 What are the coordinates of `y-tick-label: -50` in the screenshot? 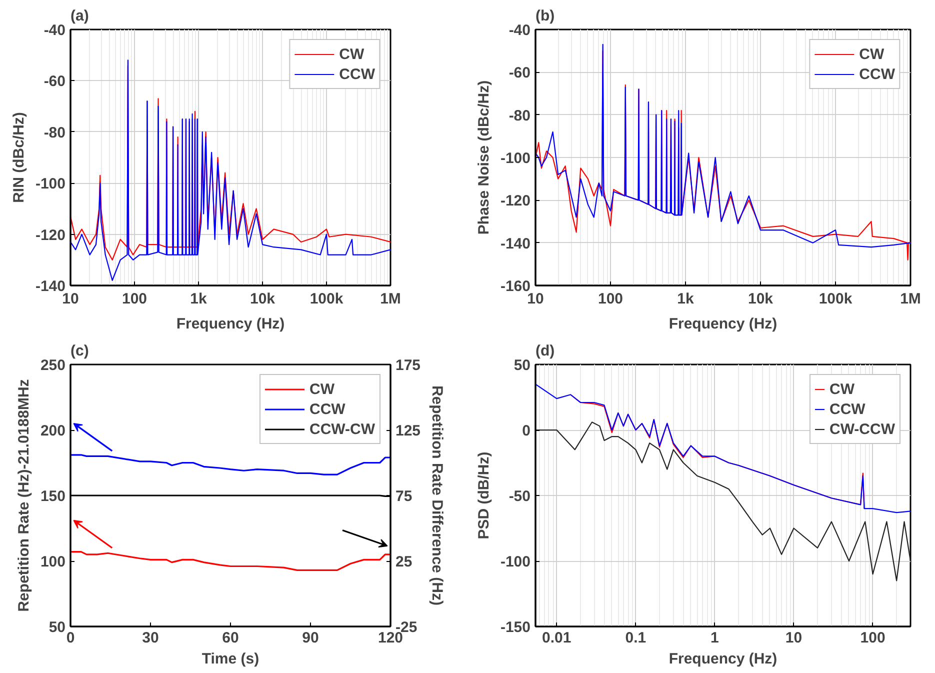 It's located at (519, 496).